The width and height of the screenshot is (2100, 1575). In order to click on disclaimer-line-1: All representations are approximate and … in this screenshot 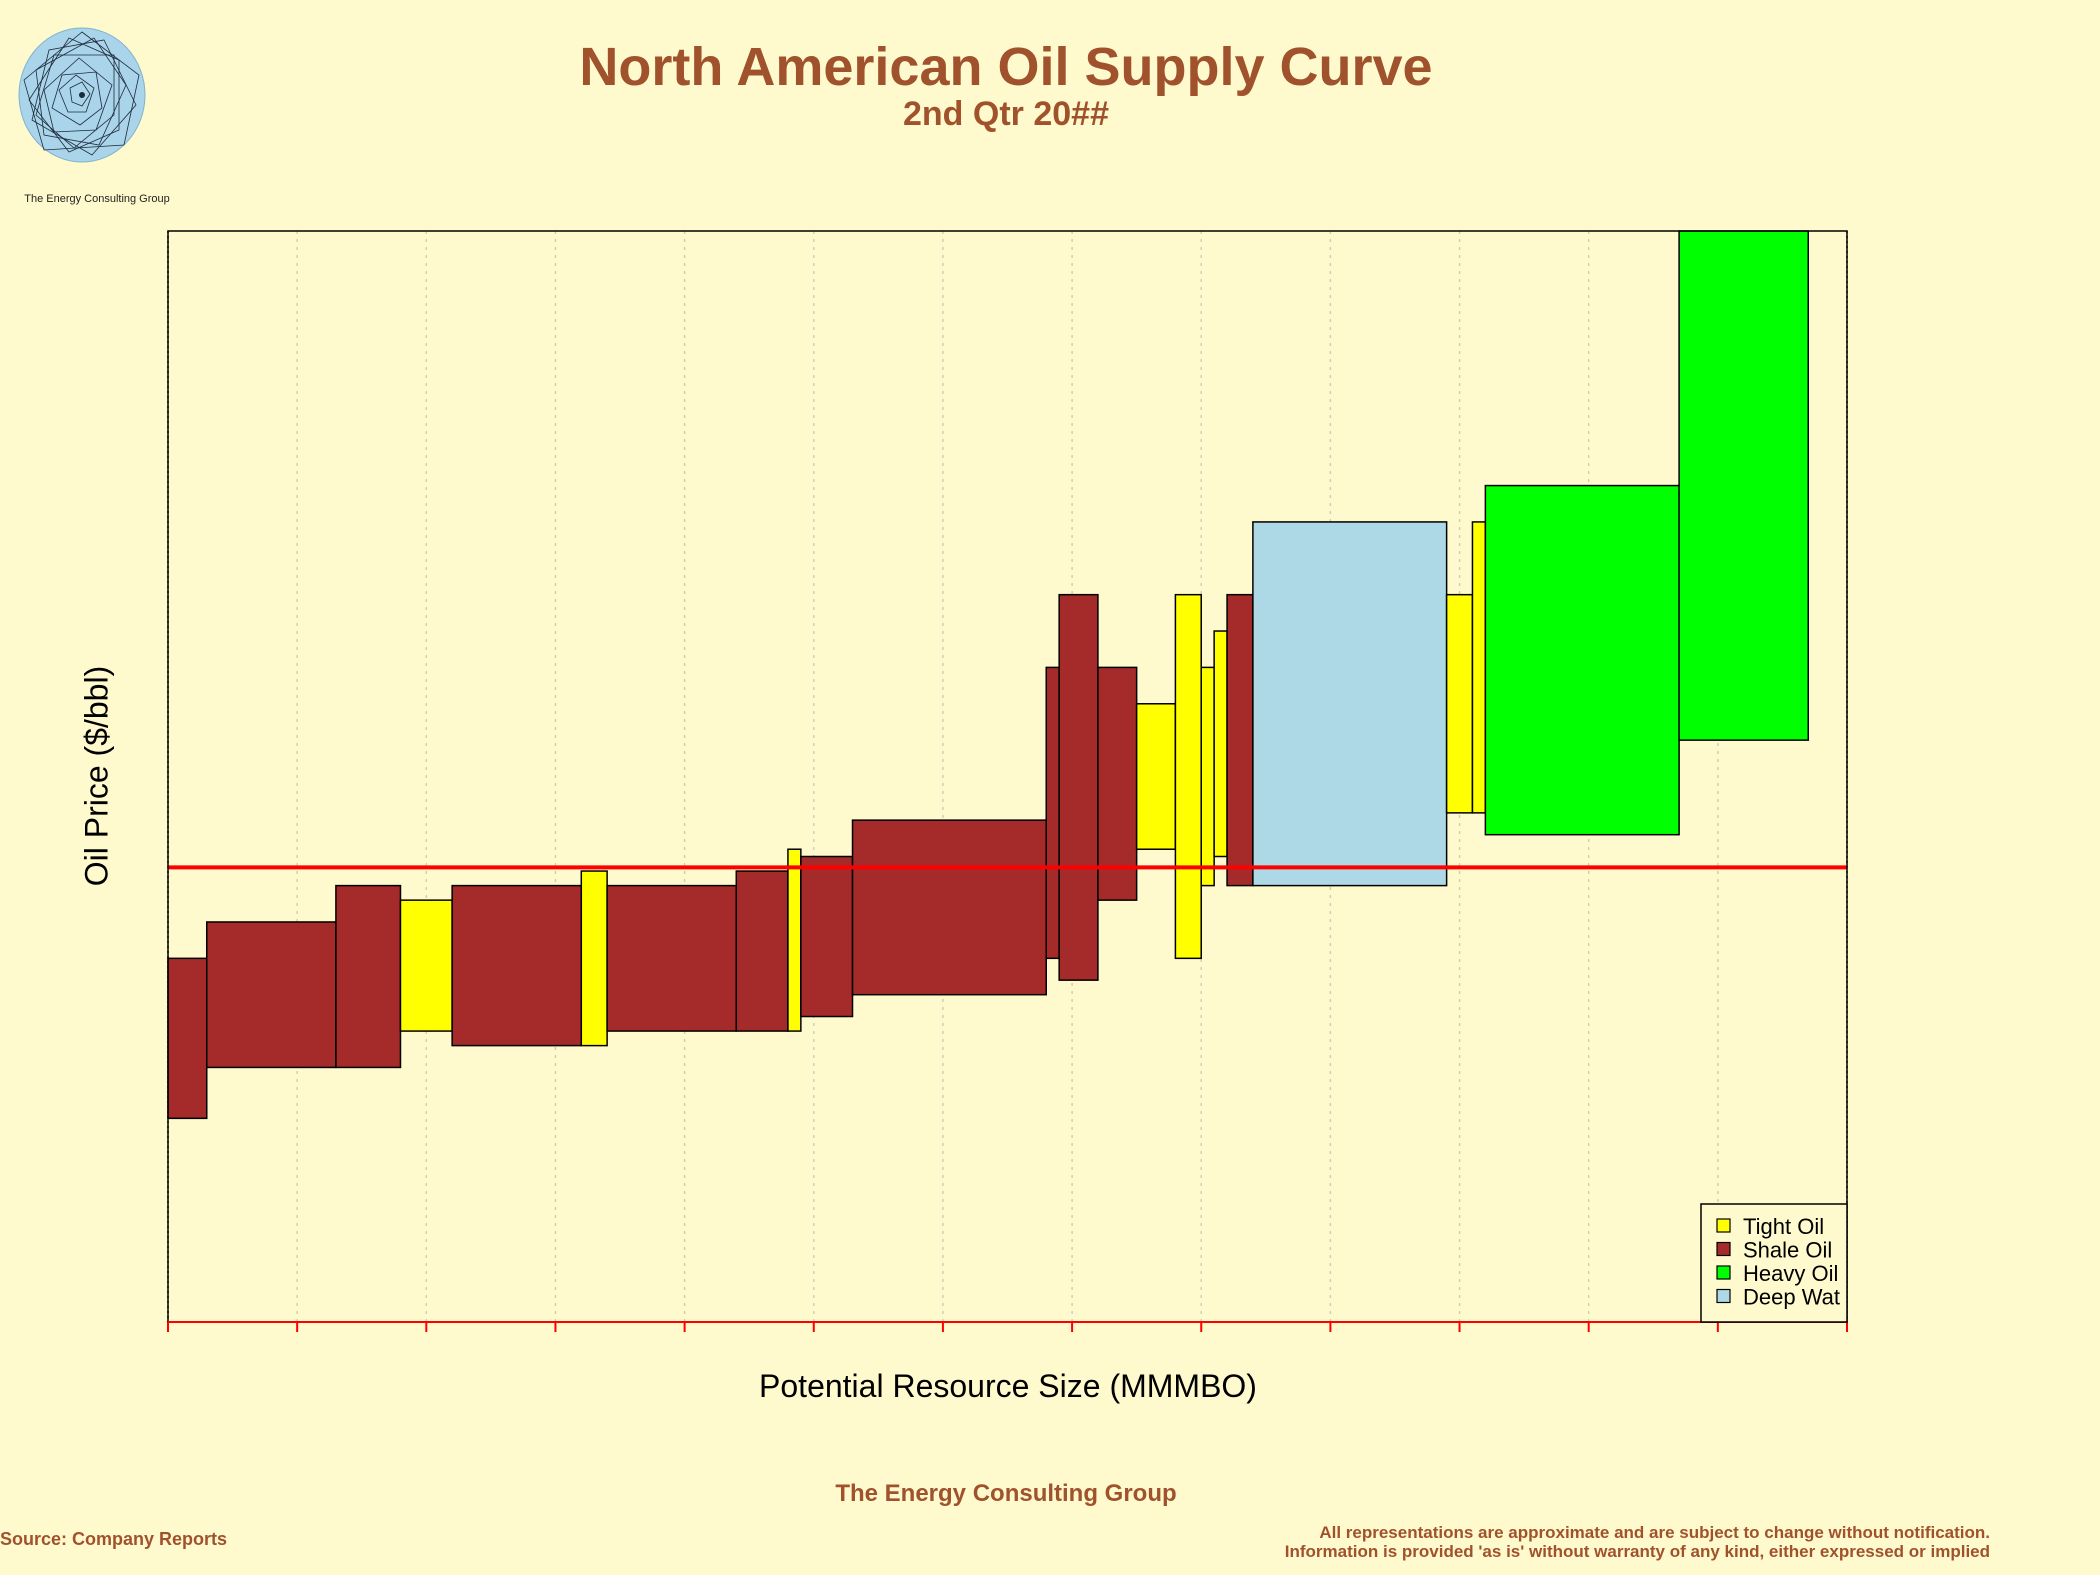, I will do `click(1654, 1532)`.